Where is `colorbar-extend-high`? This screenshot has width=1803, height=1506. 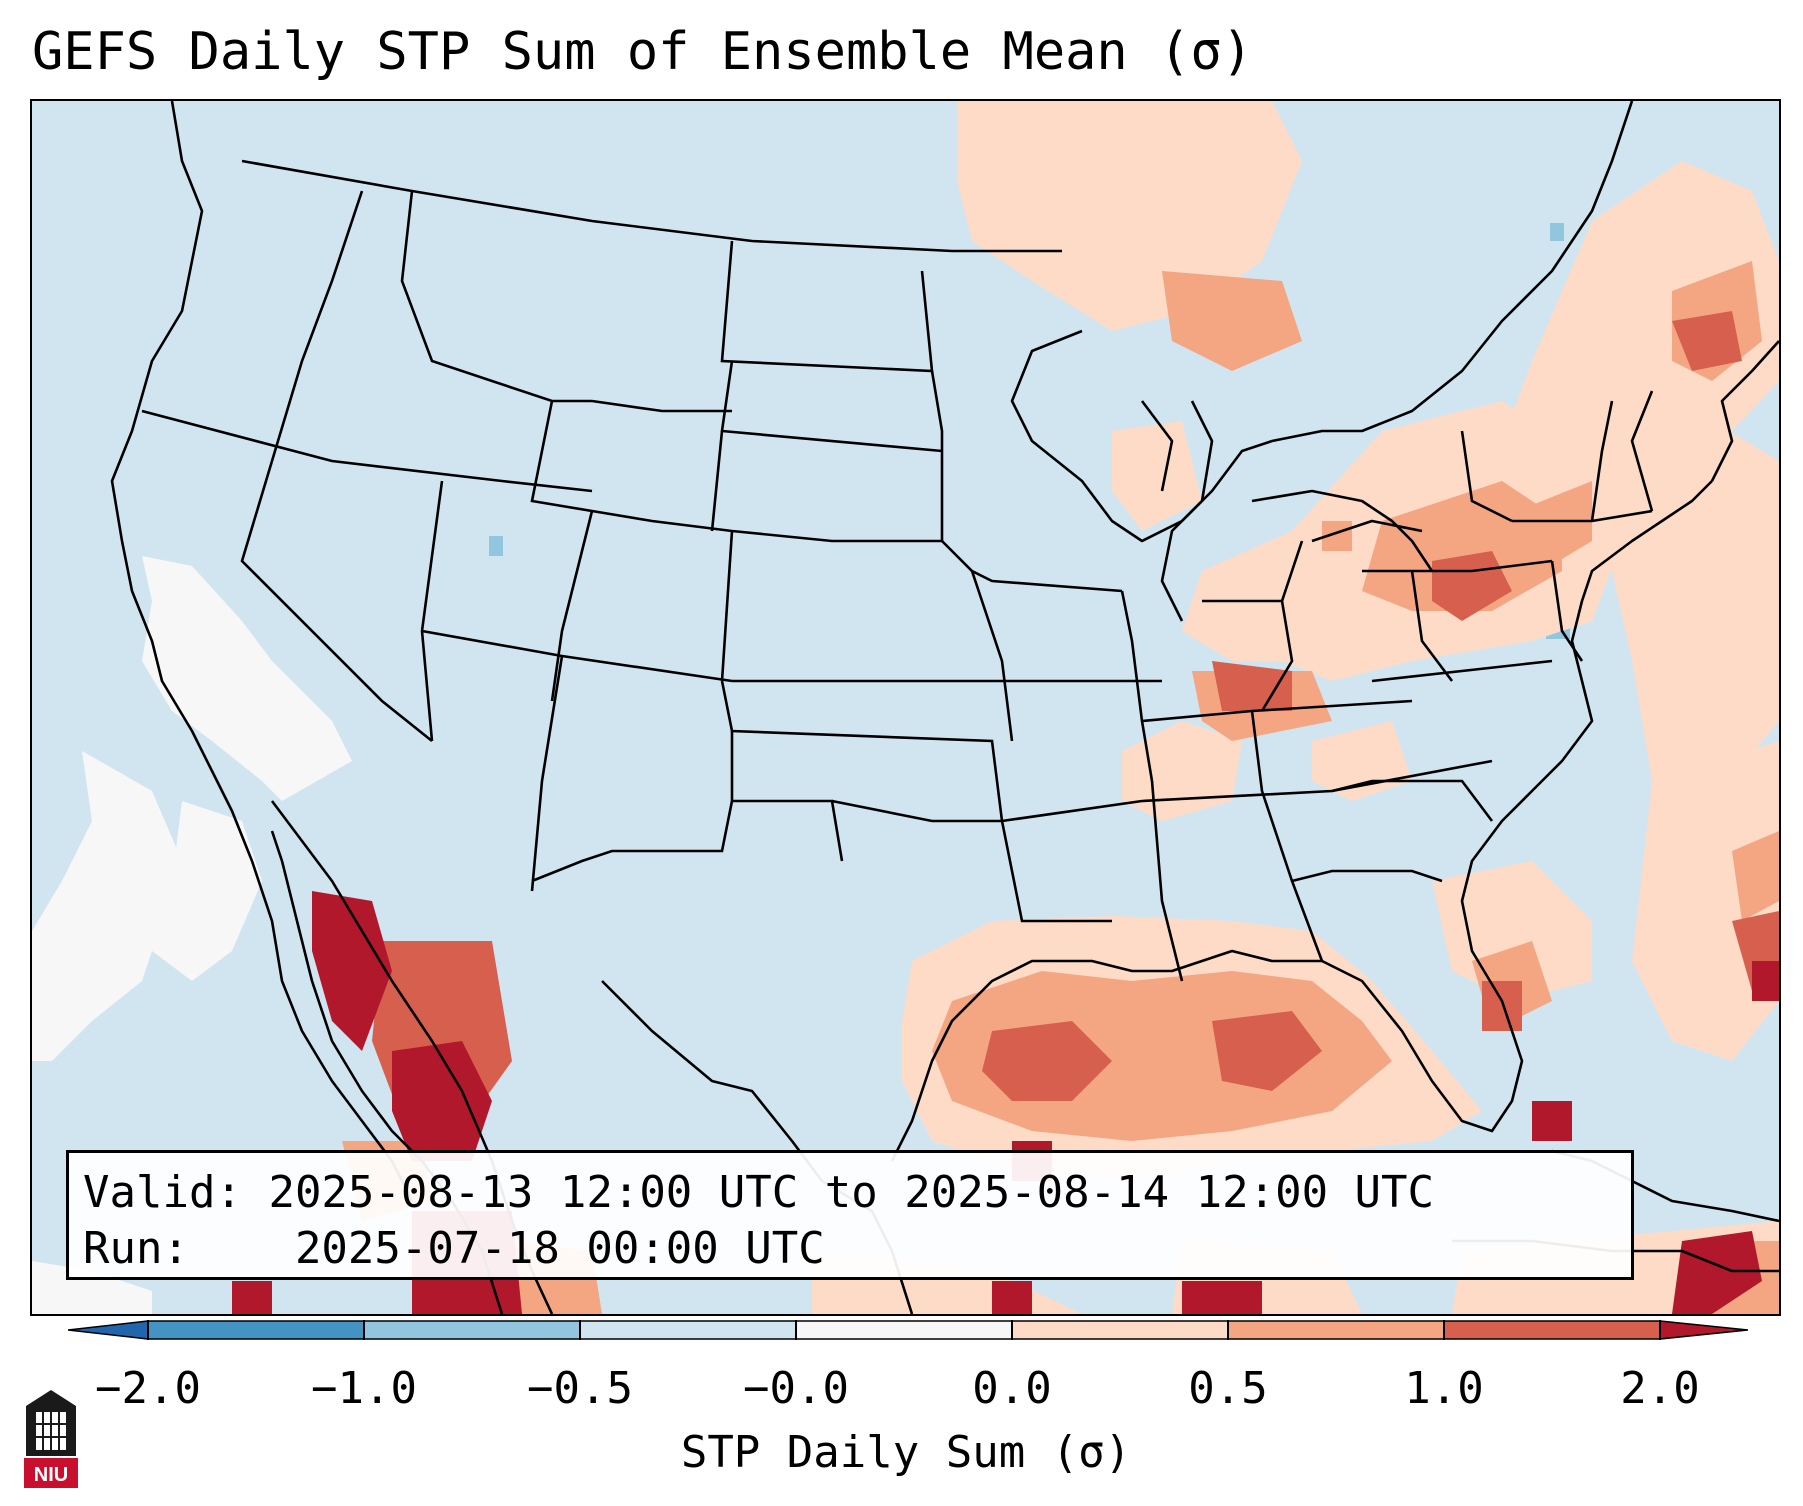
colorbar-extend-high is located at coordinates (1703, 1330).